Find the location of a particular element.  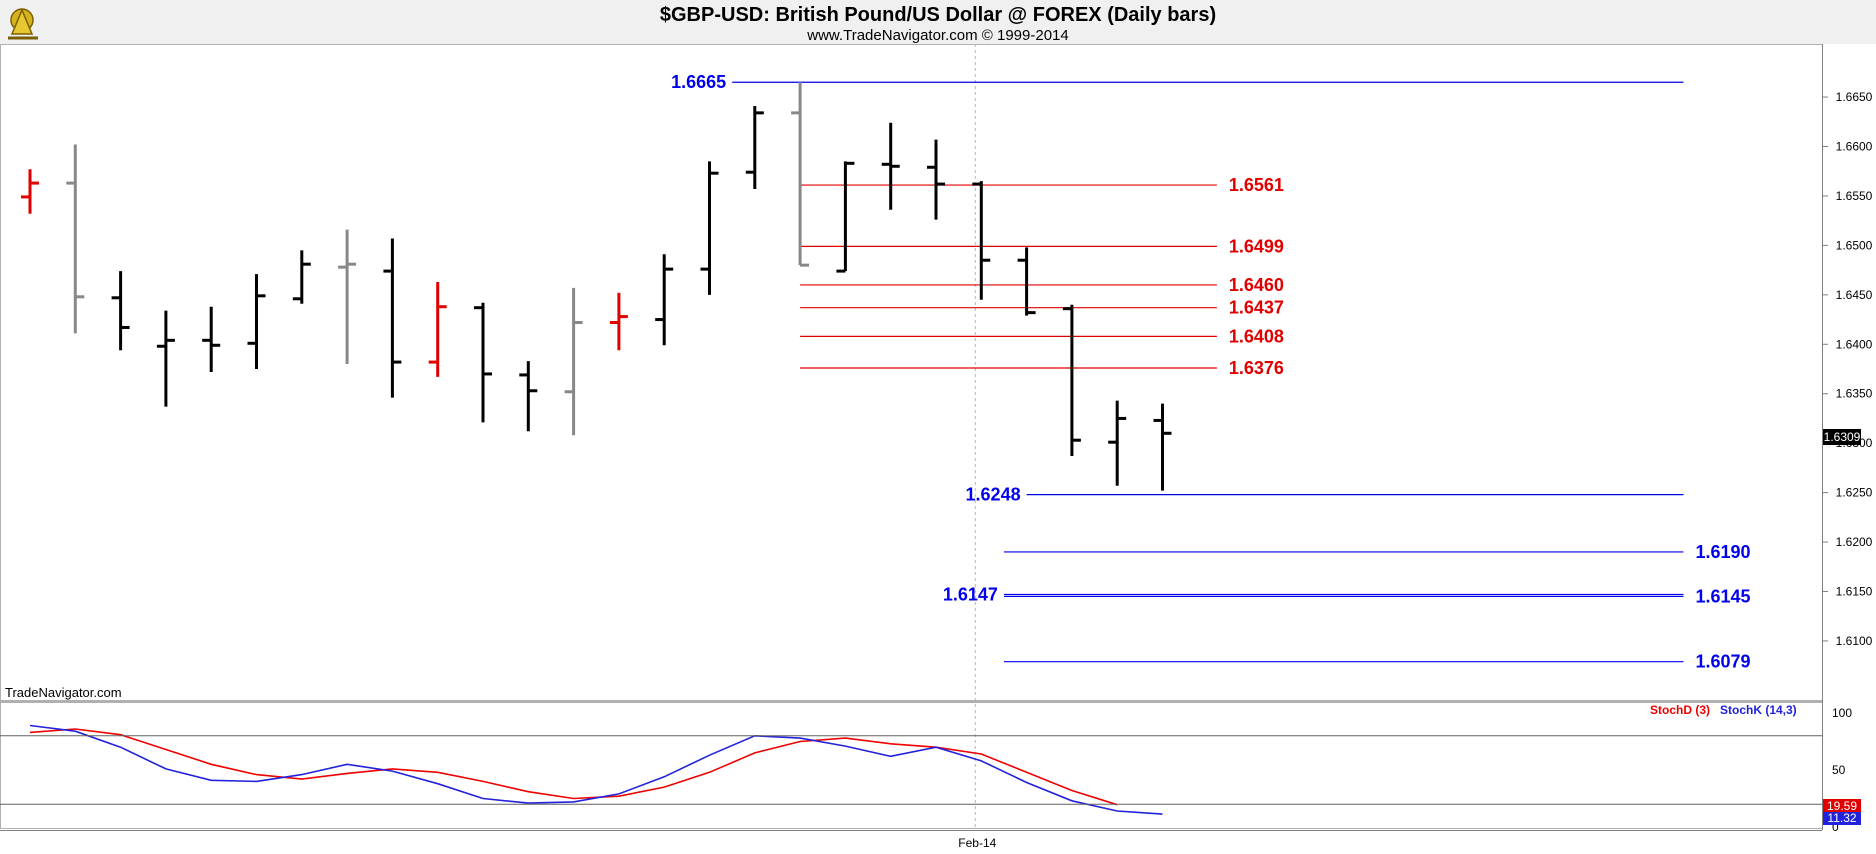

level-label-1.6248: 1.6248 is located at coordinates (993, 495).